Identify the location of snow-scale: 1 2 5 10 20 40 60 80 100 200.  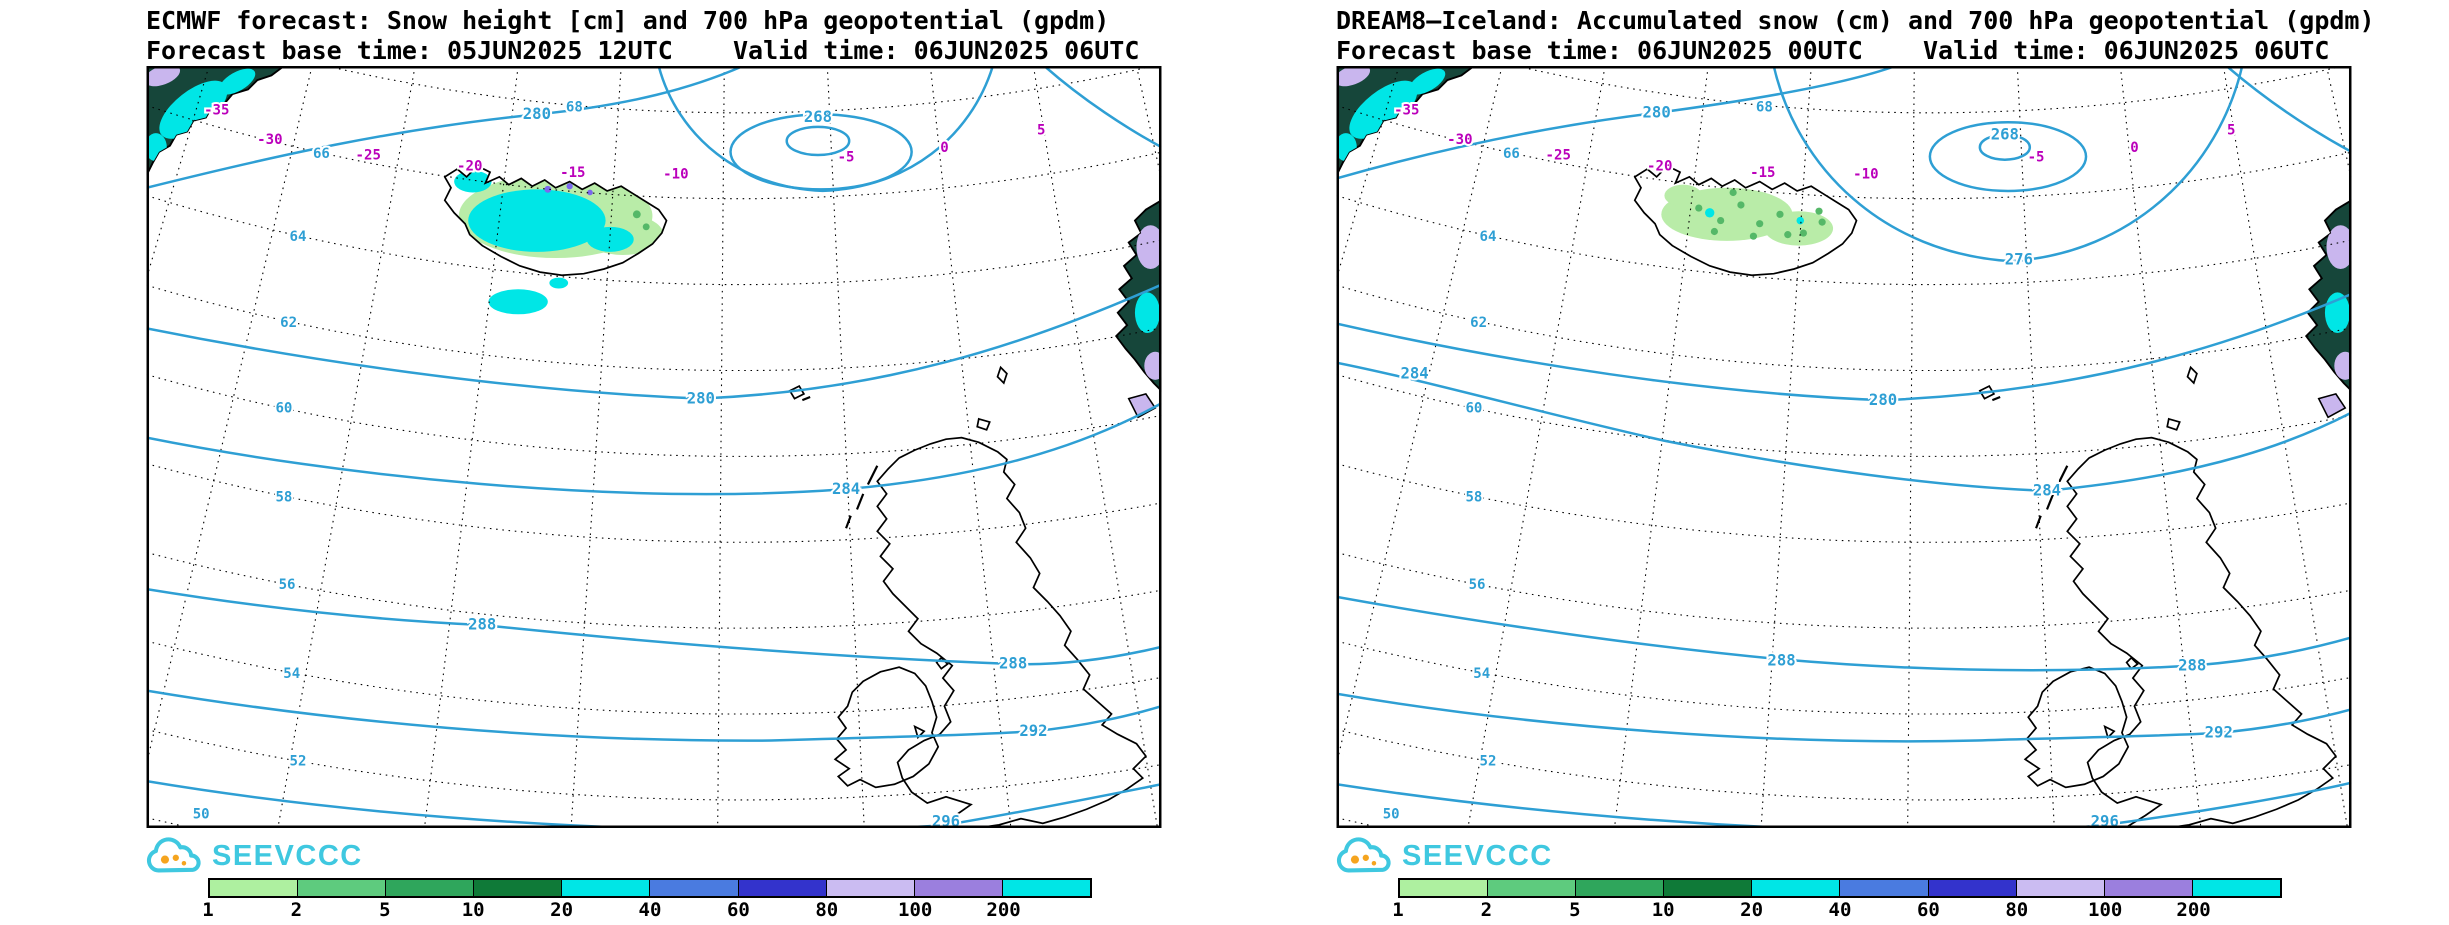
(1837, 900).